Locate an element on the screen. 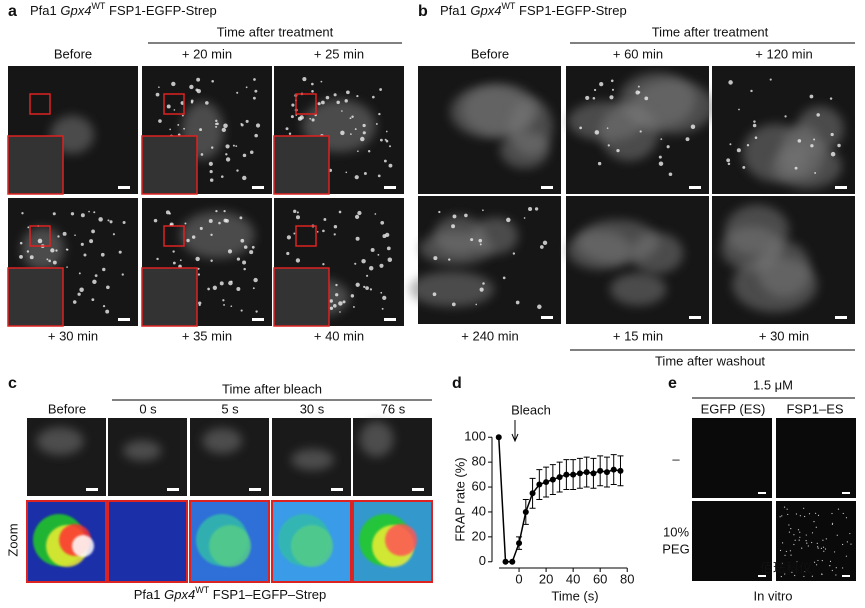  y-tick-label: 80 is located at coordinates (479, 461).